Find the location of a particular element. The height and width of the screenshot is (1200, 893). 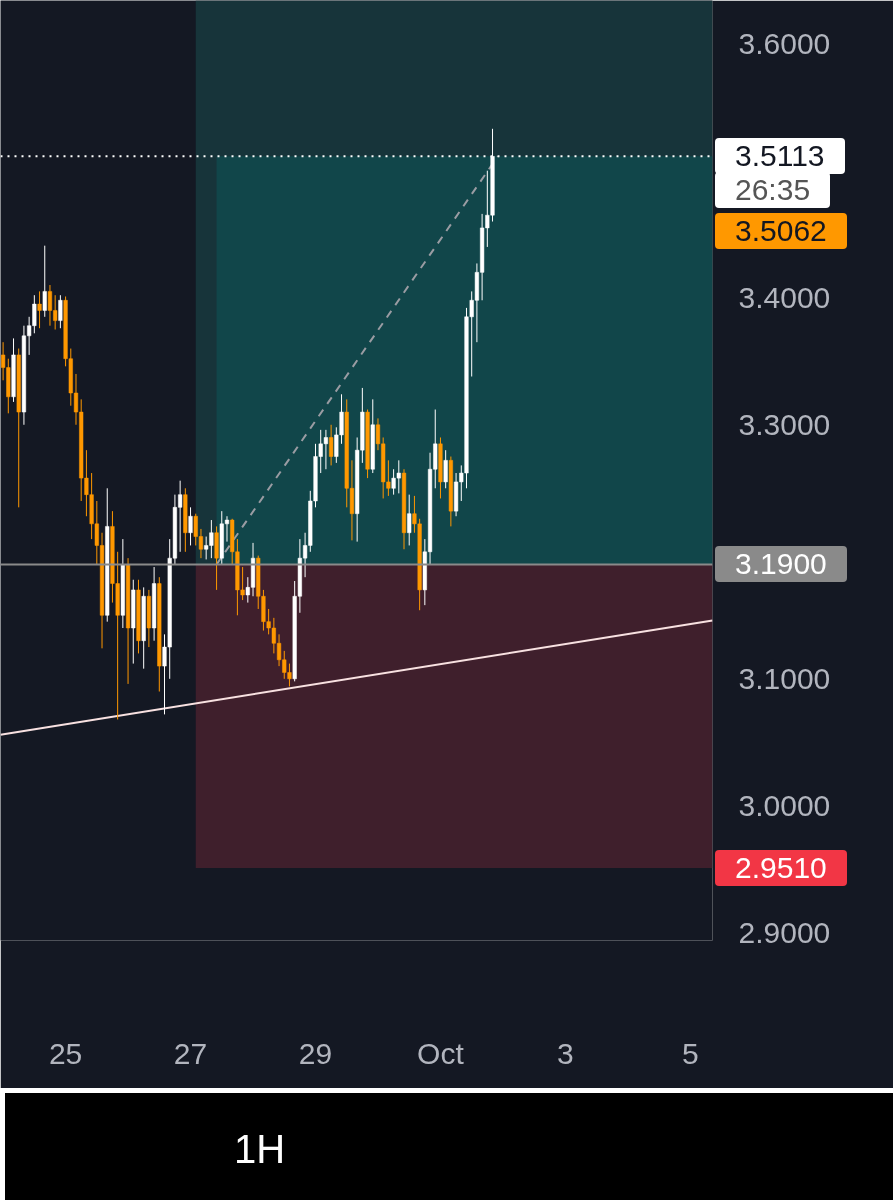

annotation: 2.9510 is located at coordinates (781, 867).